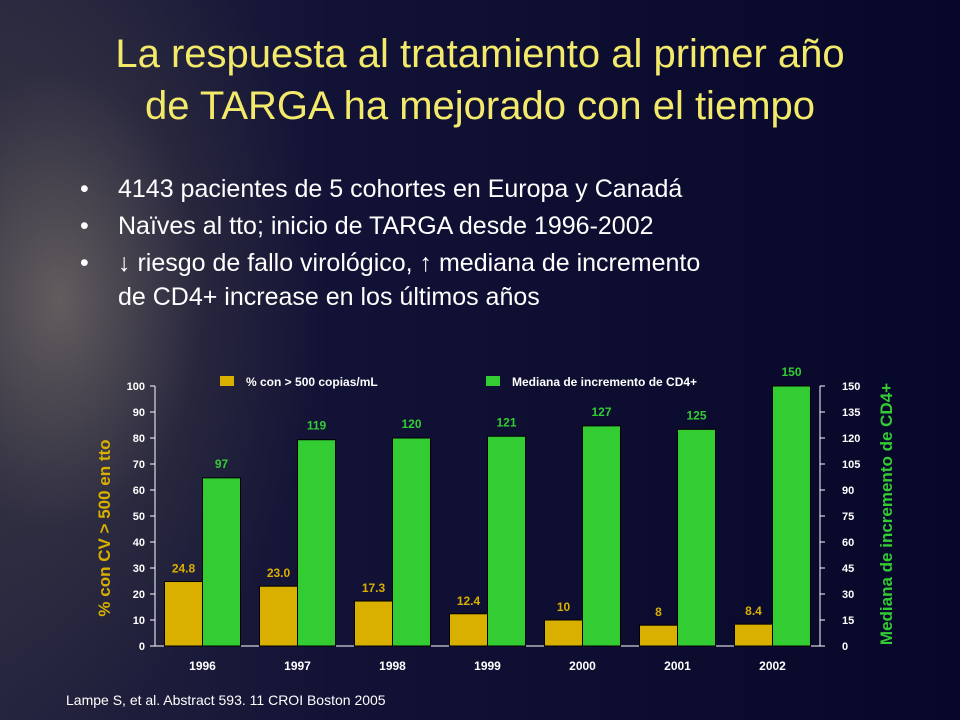  Describe the element at coordinates (317, 426) in the screenshot. I see `bar-cd4-increase-label: 119` at that location.